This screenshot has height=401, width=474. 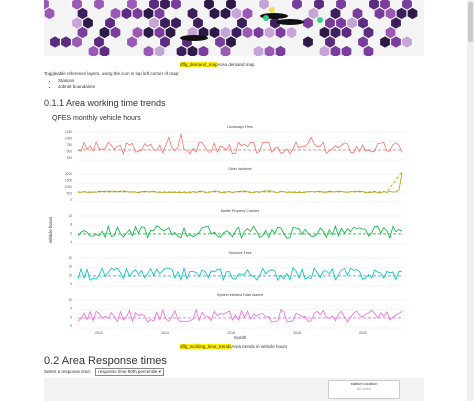 I want to click on area-demand-map, so click(x=234, y=28).